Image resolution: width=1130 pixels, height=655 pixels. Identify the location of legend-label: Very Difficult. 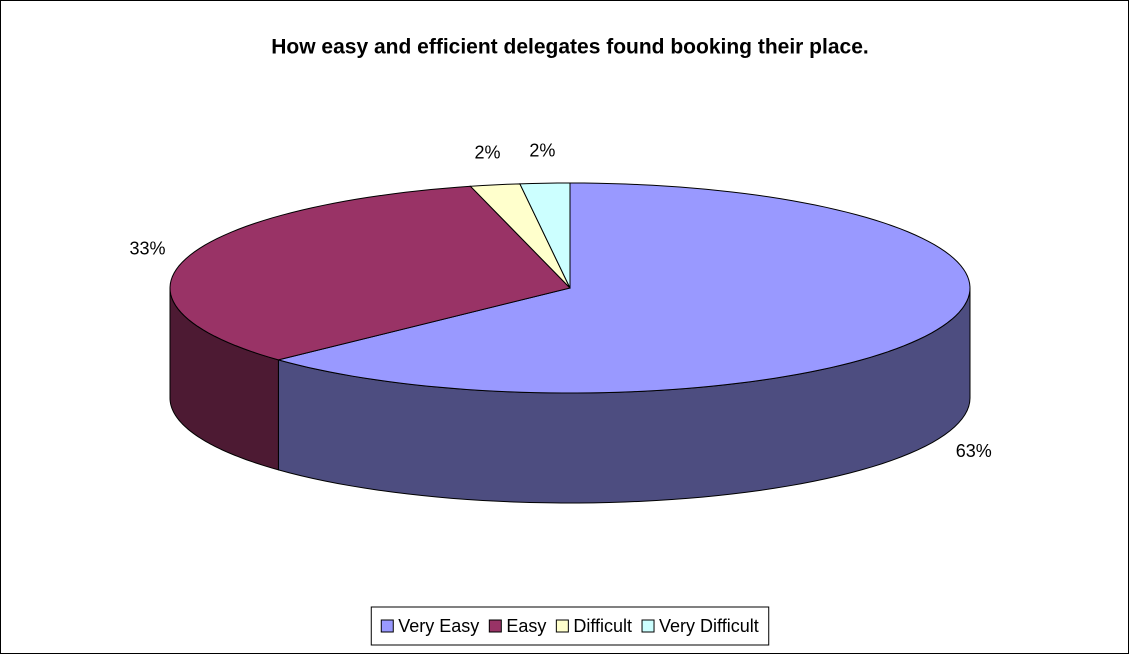
(709, 626).